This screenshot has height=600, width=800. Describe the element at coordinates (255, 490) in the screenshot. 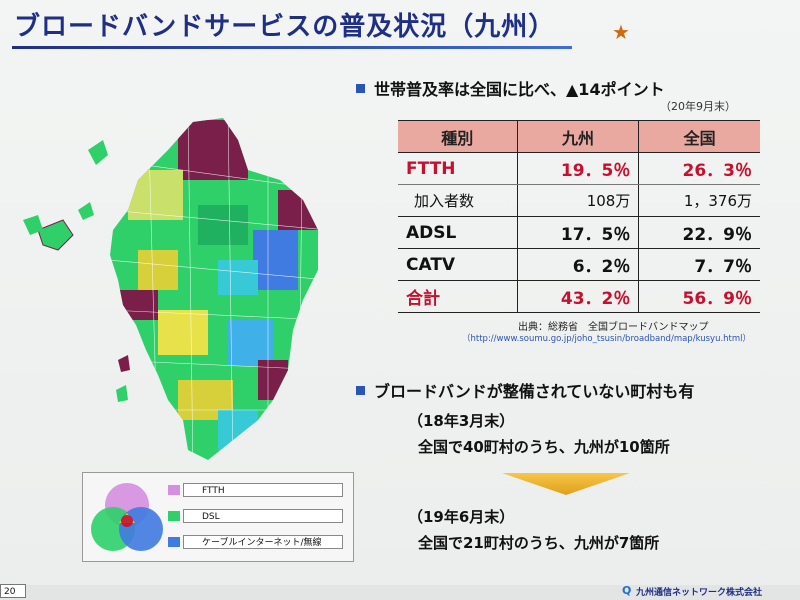

I see `legend-item-ftth: FTTH` at that location.